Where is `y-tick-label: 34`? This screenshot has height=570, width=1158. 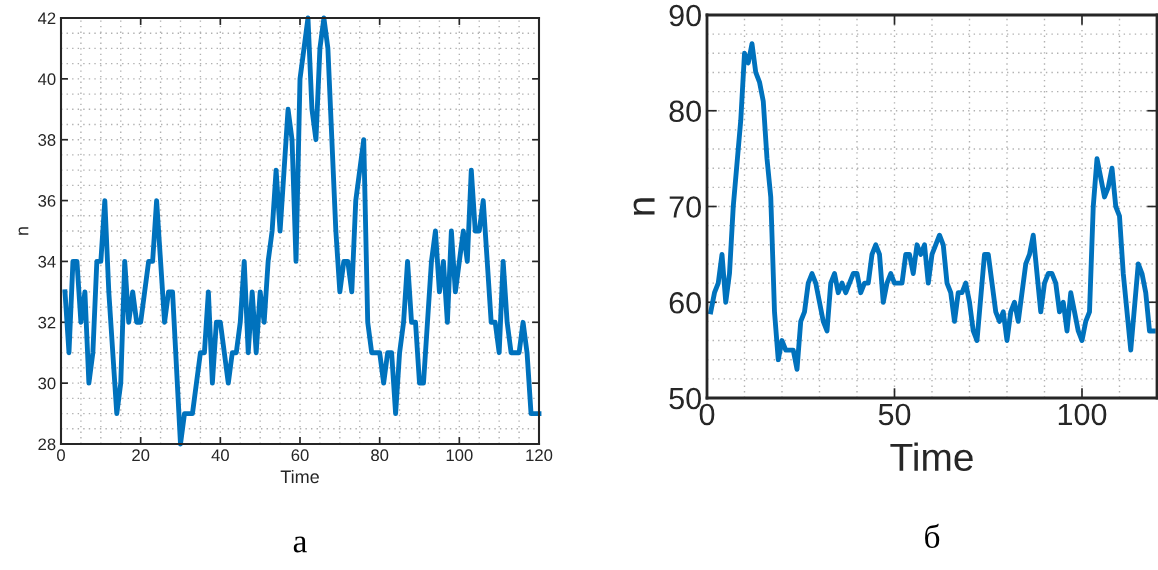 y-tick-label: 34 is located at coordinates (47, 261).